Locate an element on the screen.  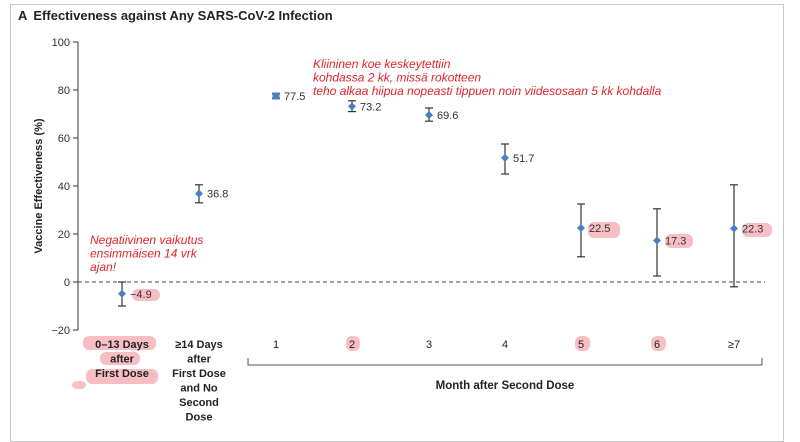
data-label: 77.5 is located at coordinates (294, 97).